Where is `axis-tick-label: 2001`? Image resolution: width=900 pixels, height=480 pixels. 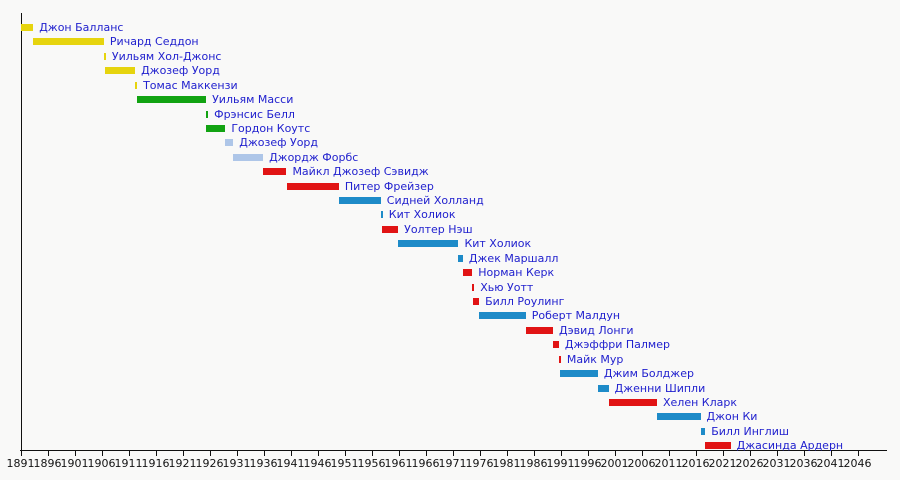
axis-tick-label: 2001 is located at coordinates (614, 463).